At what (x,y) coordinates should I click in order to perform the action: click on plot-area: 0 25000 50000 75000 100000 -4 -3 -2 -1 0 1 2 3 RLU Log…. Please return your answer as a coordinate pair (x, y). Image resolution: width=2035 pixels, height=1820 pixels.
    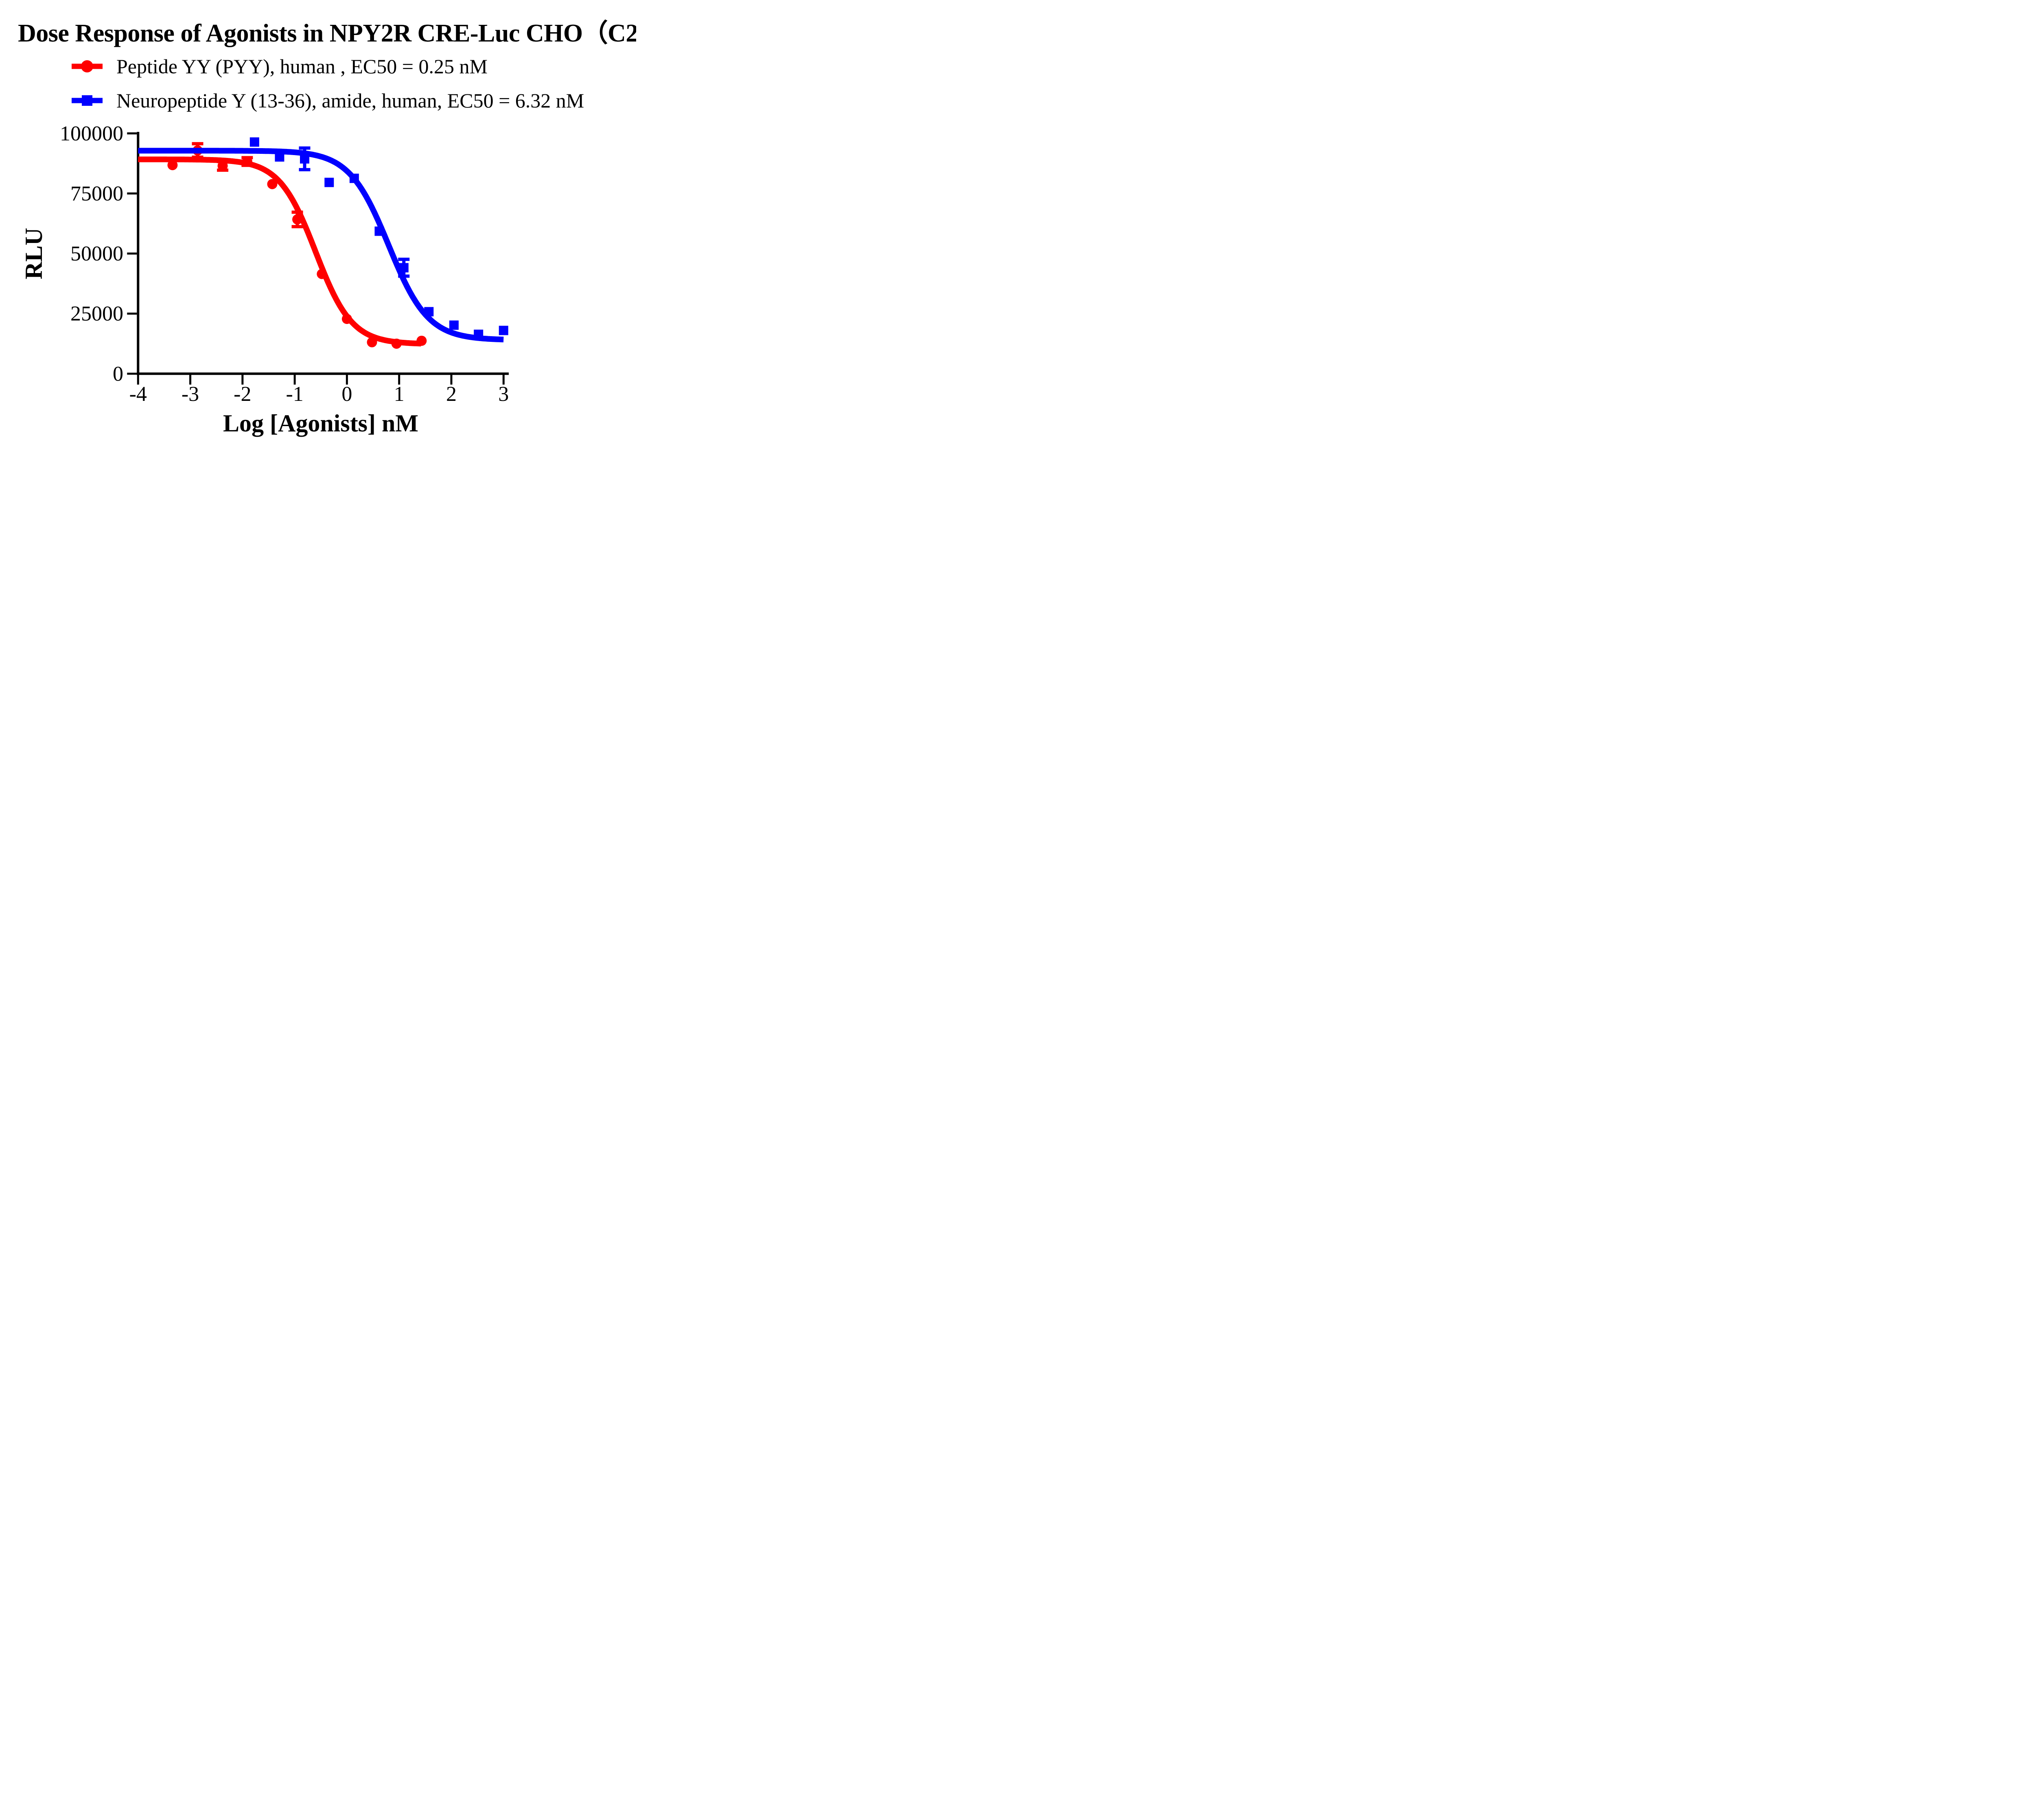
    Looking at the image, I should click on (264, 279).